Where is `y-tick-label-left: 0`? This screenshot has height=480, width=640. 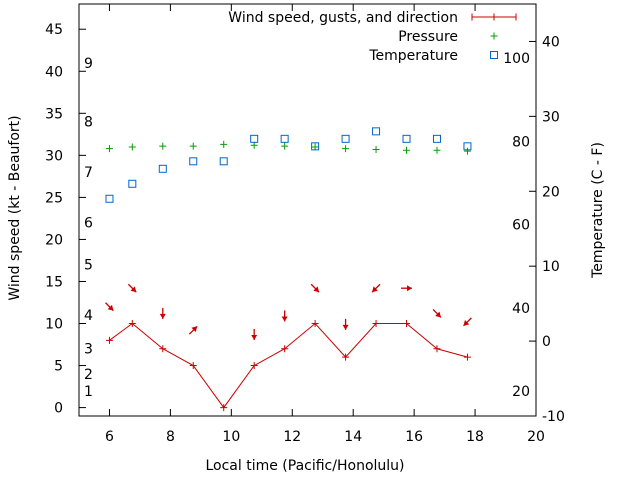
y-tick-label-left: 0 is located at coordinates (58, 409).